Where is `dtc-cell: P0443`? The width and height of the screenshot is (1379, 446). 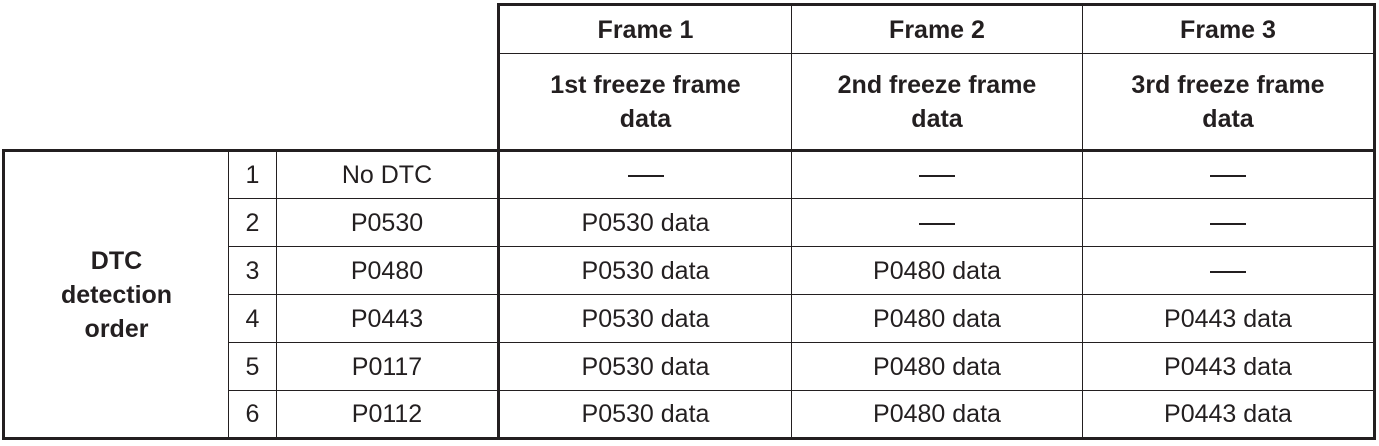 dtc-cell: P0443 is located at coordinates (387, 318).